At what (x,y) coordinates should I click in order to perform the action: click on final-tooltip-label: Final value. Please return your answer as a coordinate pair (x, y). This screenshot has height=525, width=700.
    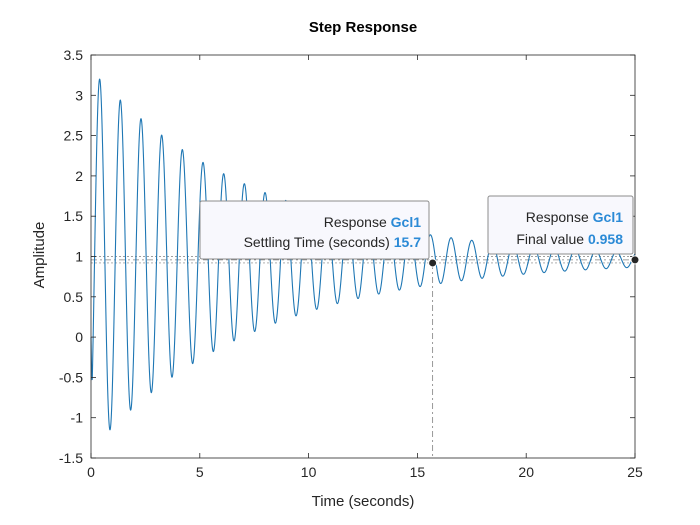
    Looking at the image, I should click on (550, 239).